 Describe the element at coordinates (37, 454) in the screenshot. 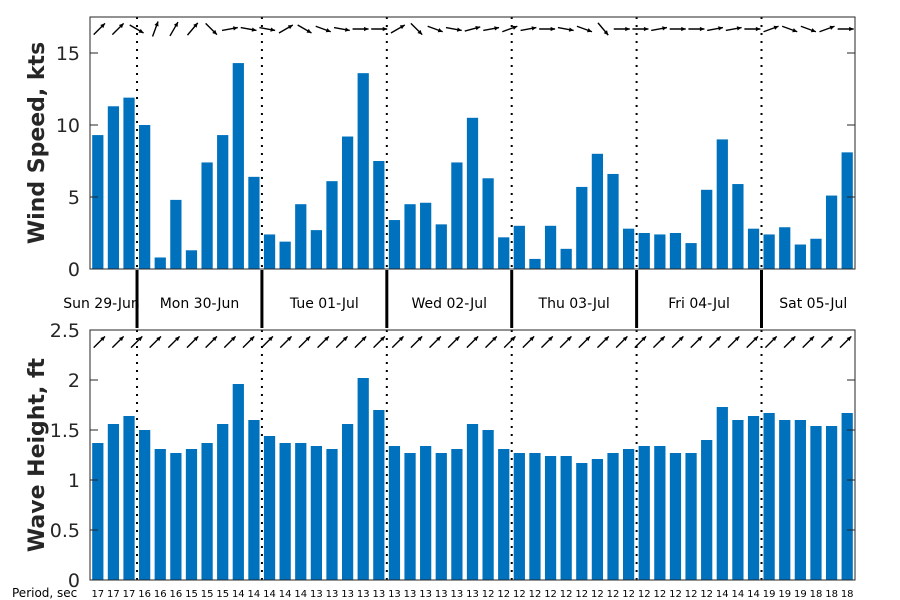

I see `wave-ylabel: Wave Height, ft` at that location.